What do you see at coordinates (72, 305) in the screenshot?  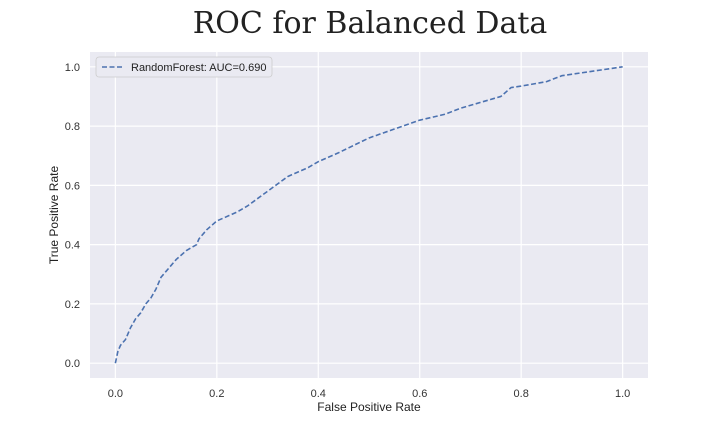 I see `y-tick-label: 0.2` at bounding box center [72, 305].